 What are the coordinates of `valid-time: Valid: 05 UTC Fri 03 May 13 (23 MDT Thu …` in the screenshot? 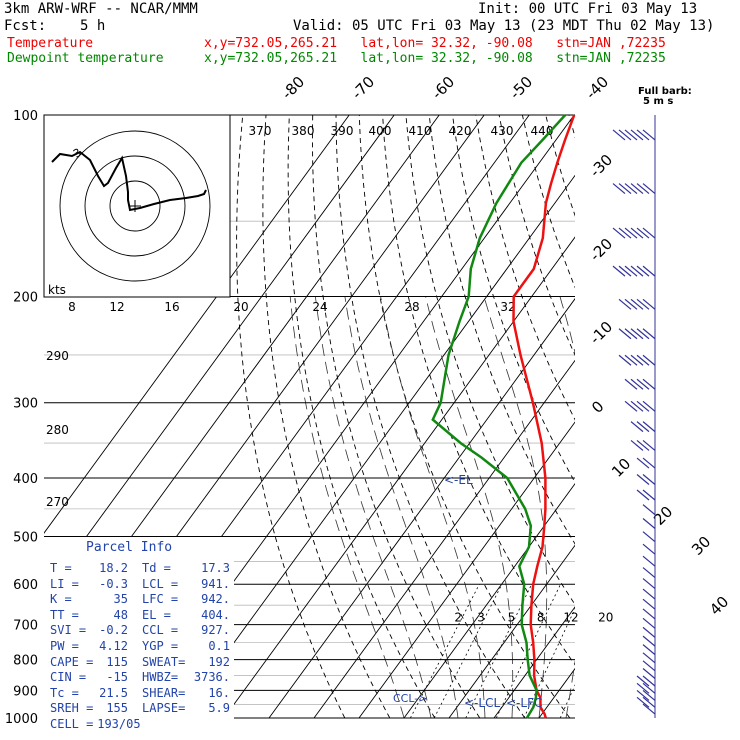 It's located at (504, 26).